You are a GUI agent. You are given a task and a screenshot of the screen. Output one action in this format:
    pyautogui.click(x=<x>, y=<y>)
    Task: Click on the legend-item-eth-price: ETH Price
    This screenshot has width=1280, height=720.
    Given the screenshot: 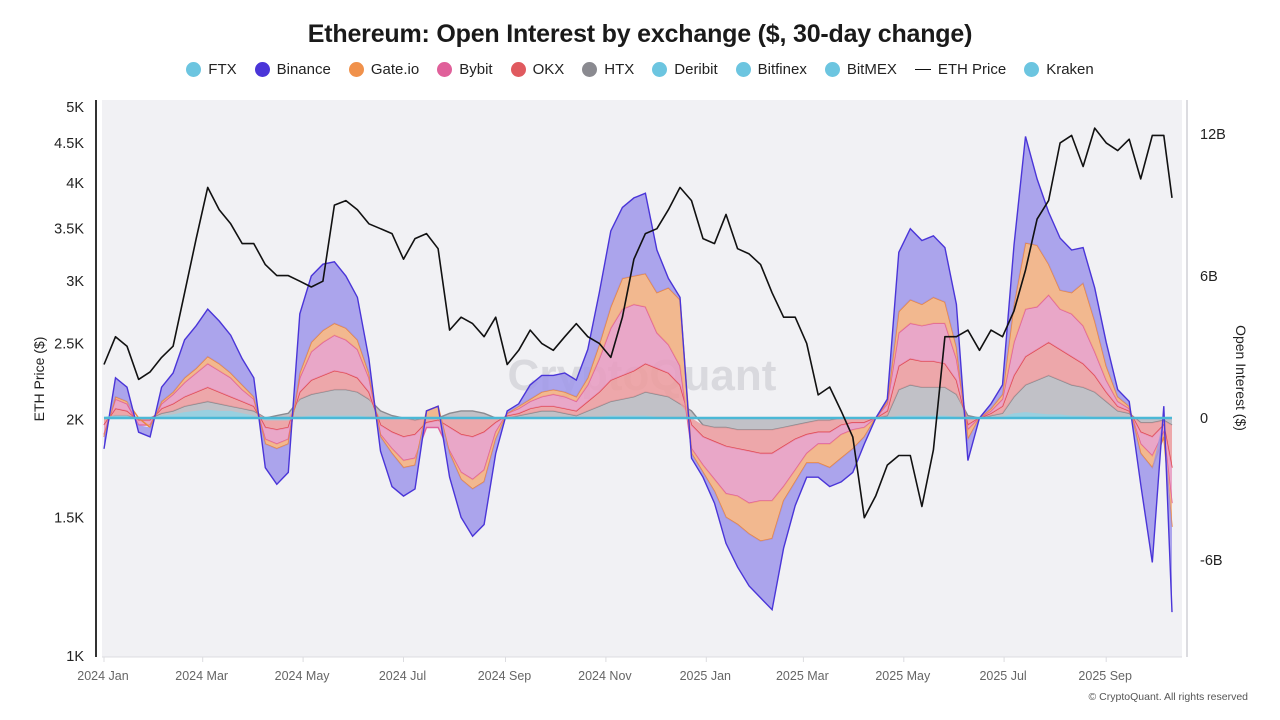 What is the action you would take?
    pyautogui.click(x=960, y=69)
    